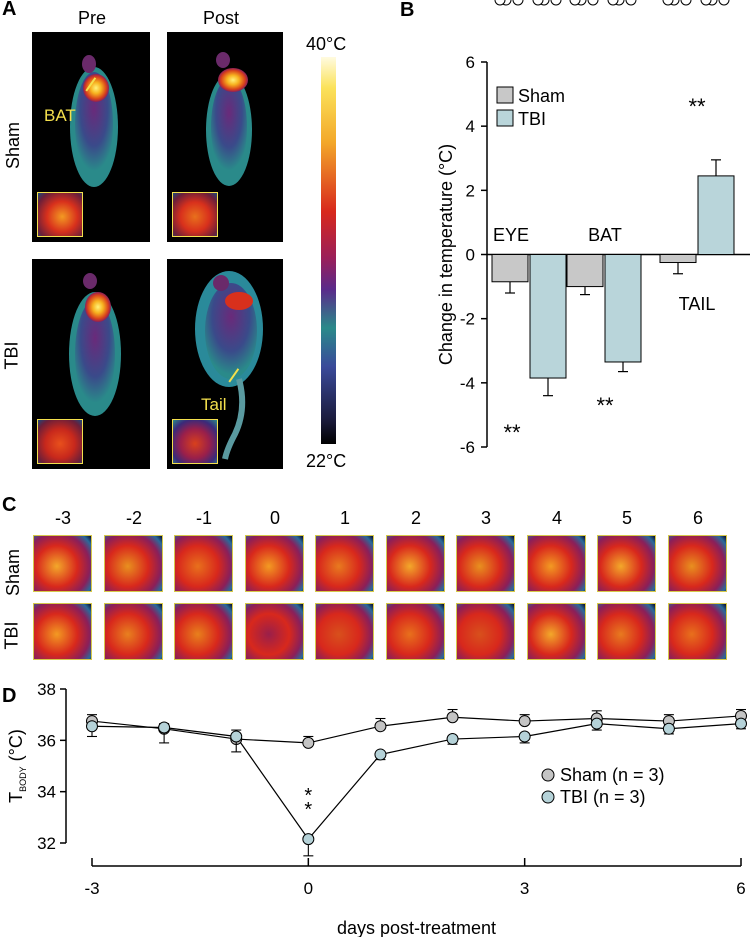 The height and width of the screenshot is (937, 750). I want to click on c-day-label: 0, so click(274, 518).